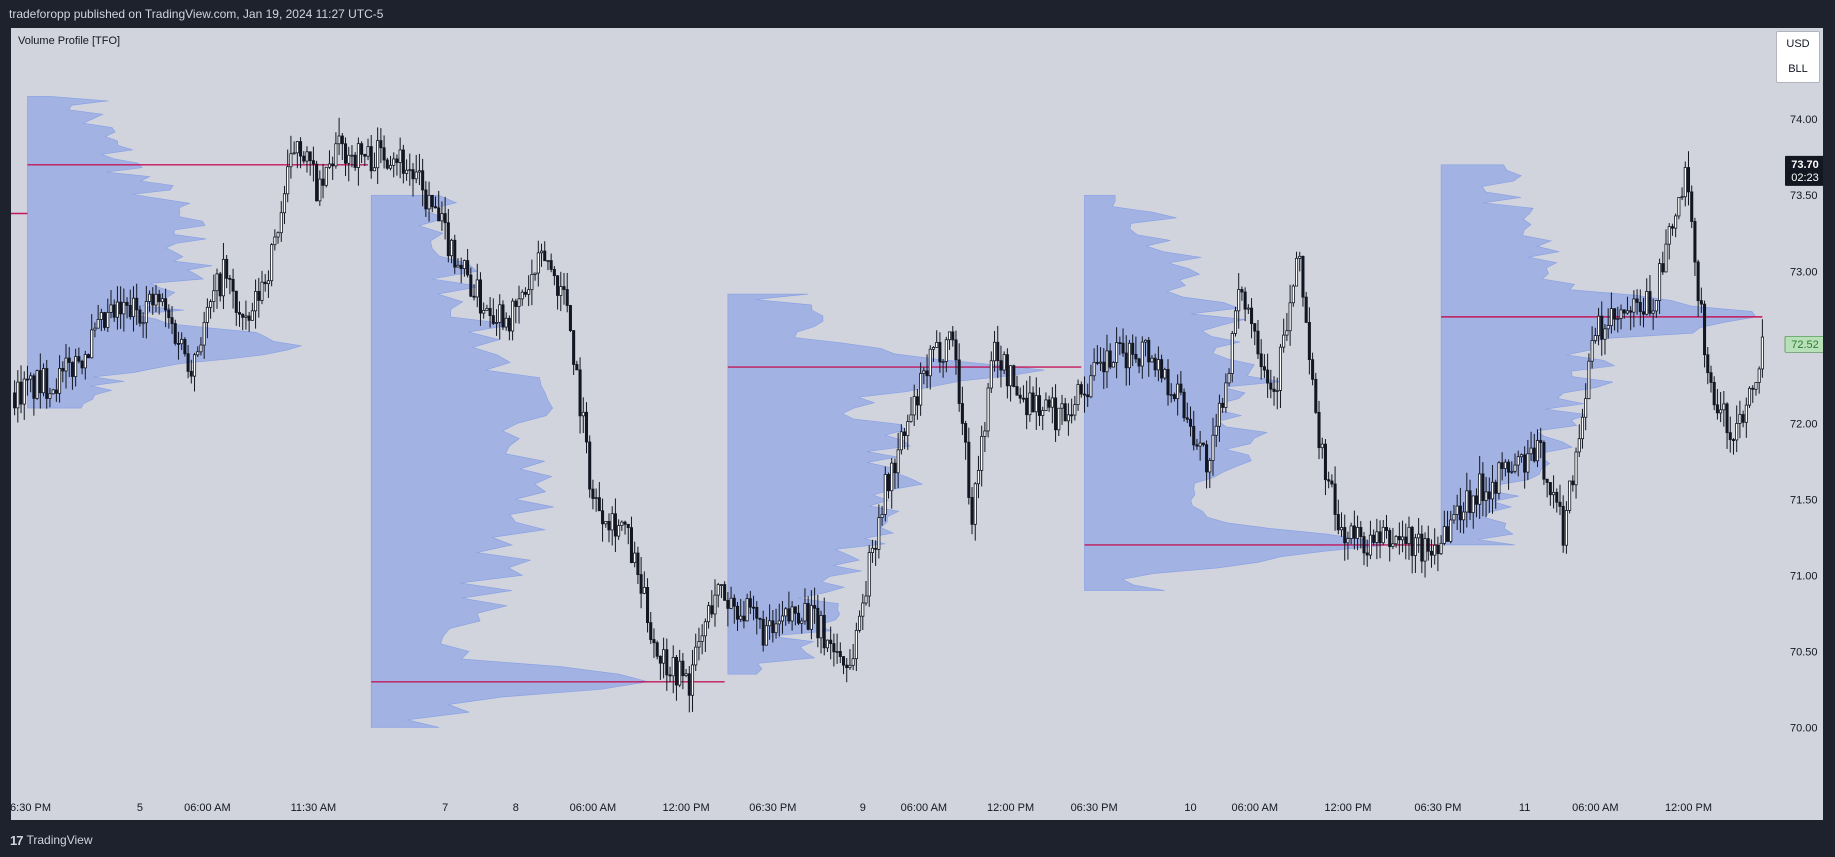 The image size is (1835, 857). I want to click on last-price-label: 72.52, so click(1803, 344).